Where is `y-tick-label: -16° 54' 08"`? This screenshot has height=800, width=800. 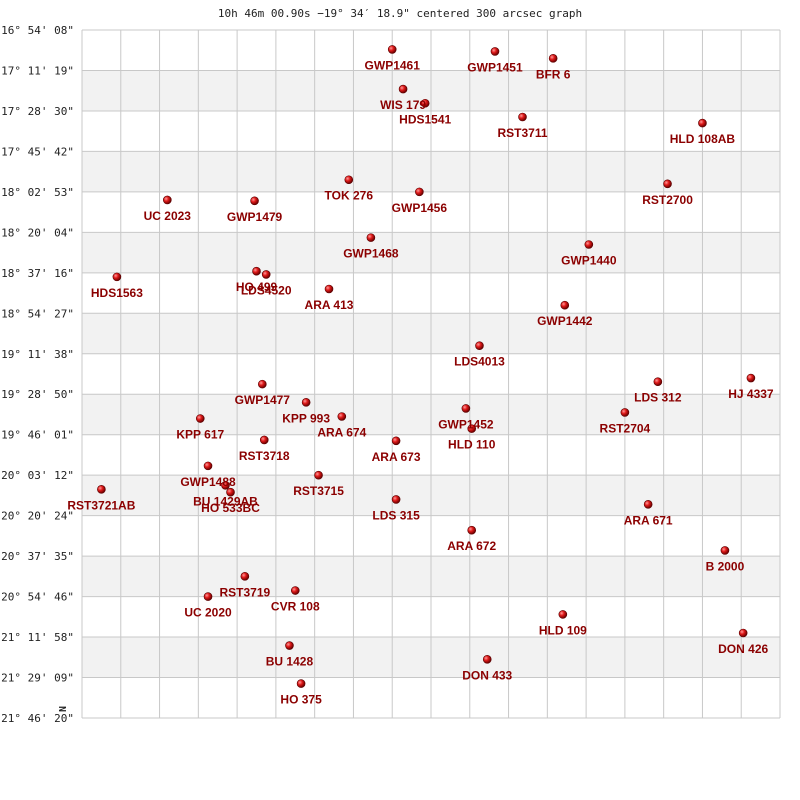 y-tick-label: -16° 54' 08" is located at coordinates (37, 30).